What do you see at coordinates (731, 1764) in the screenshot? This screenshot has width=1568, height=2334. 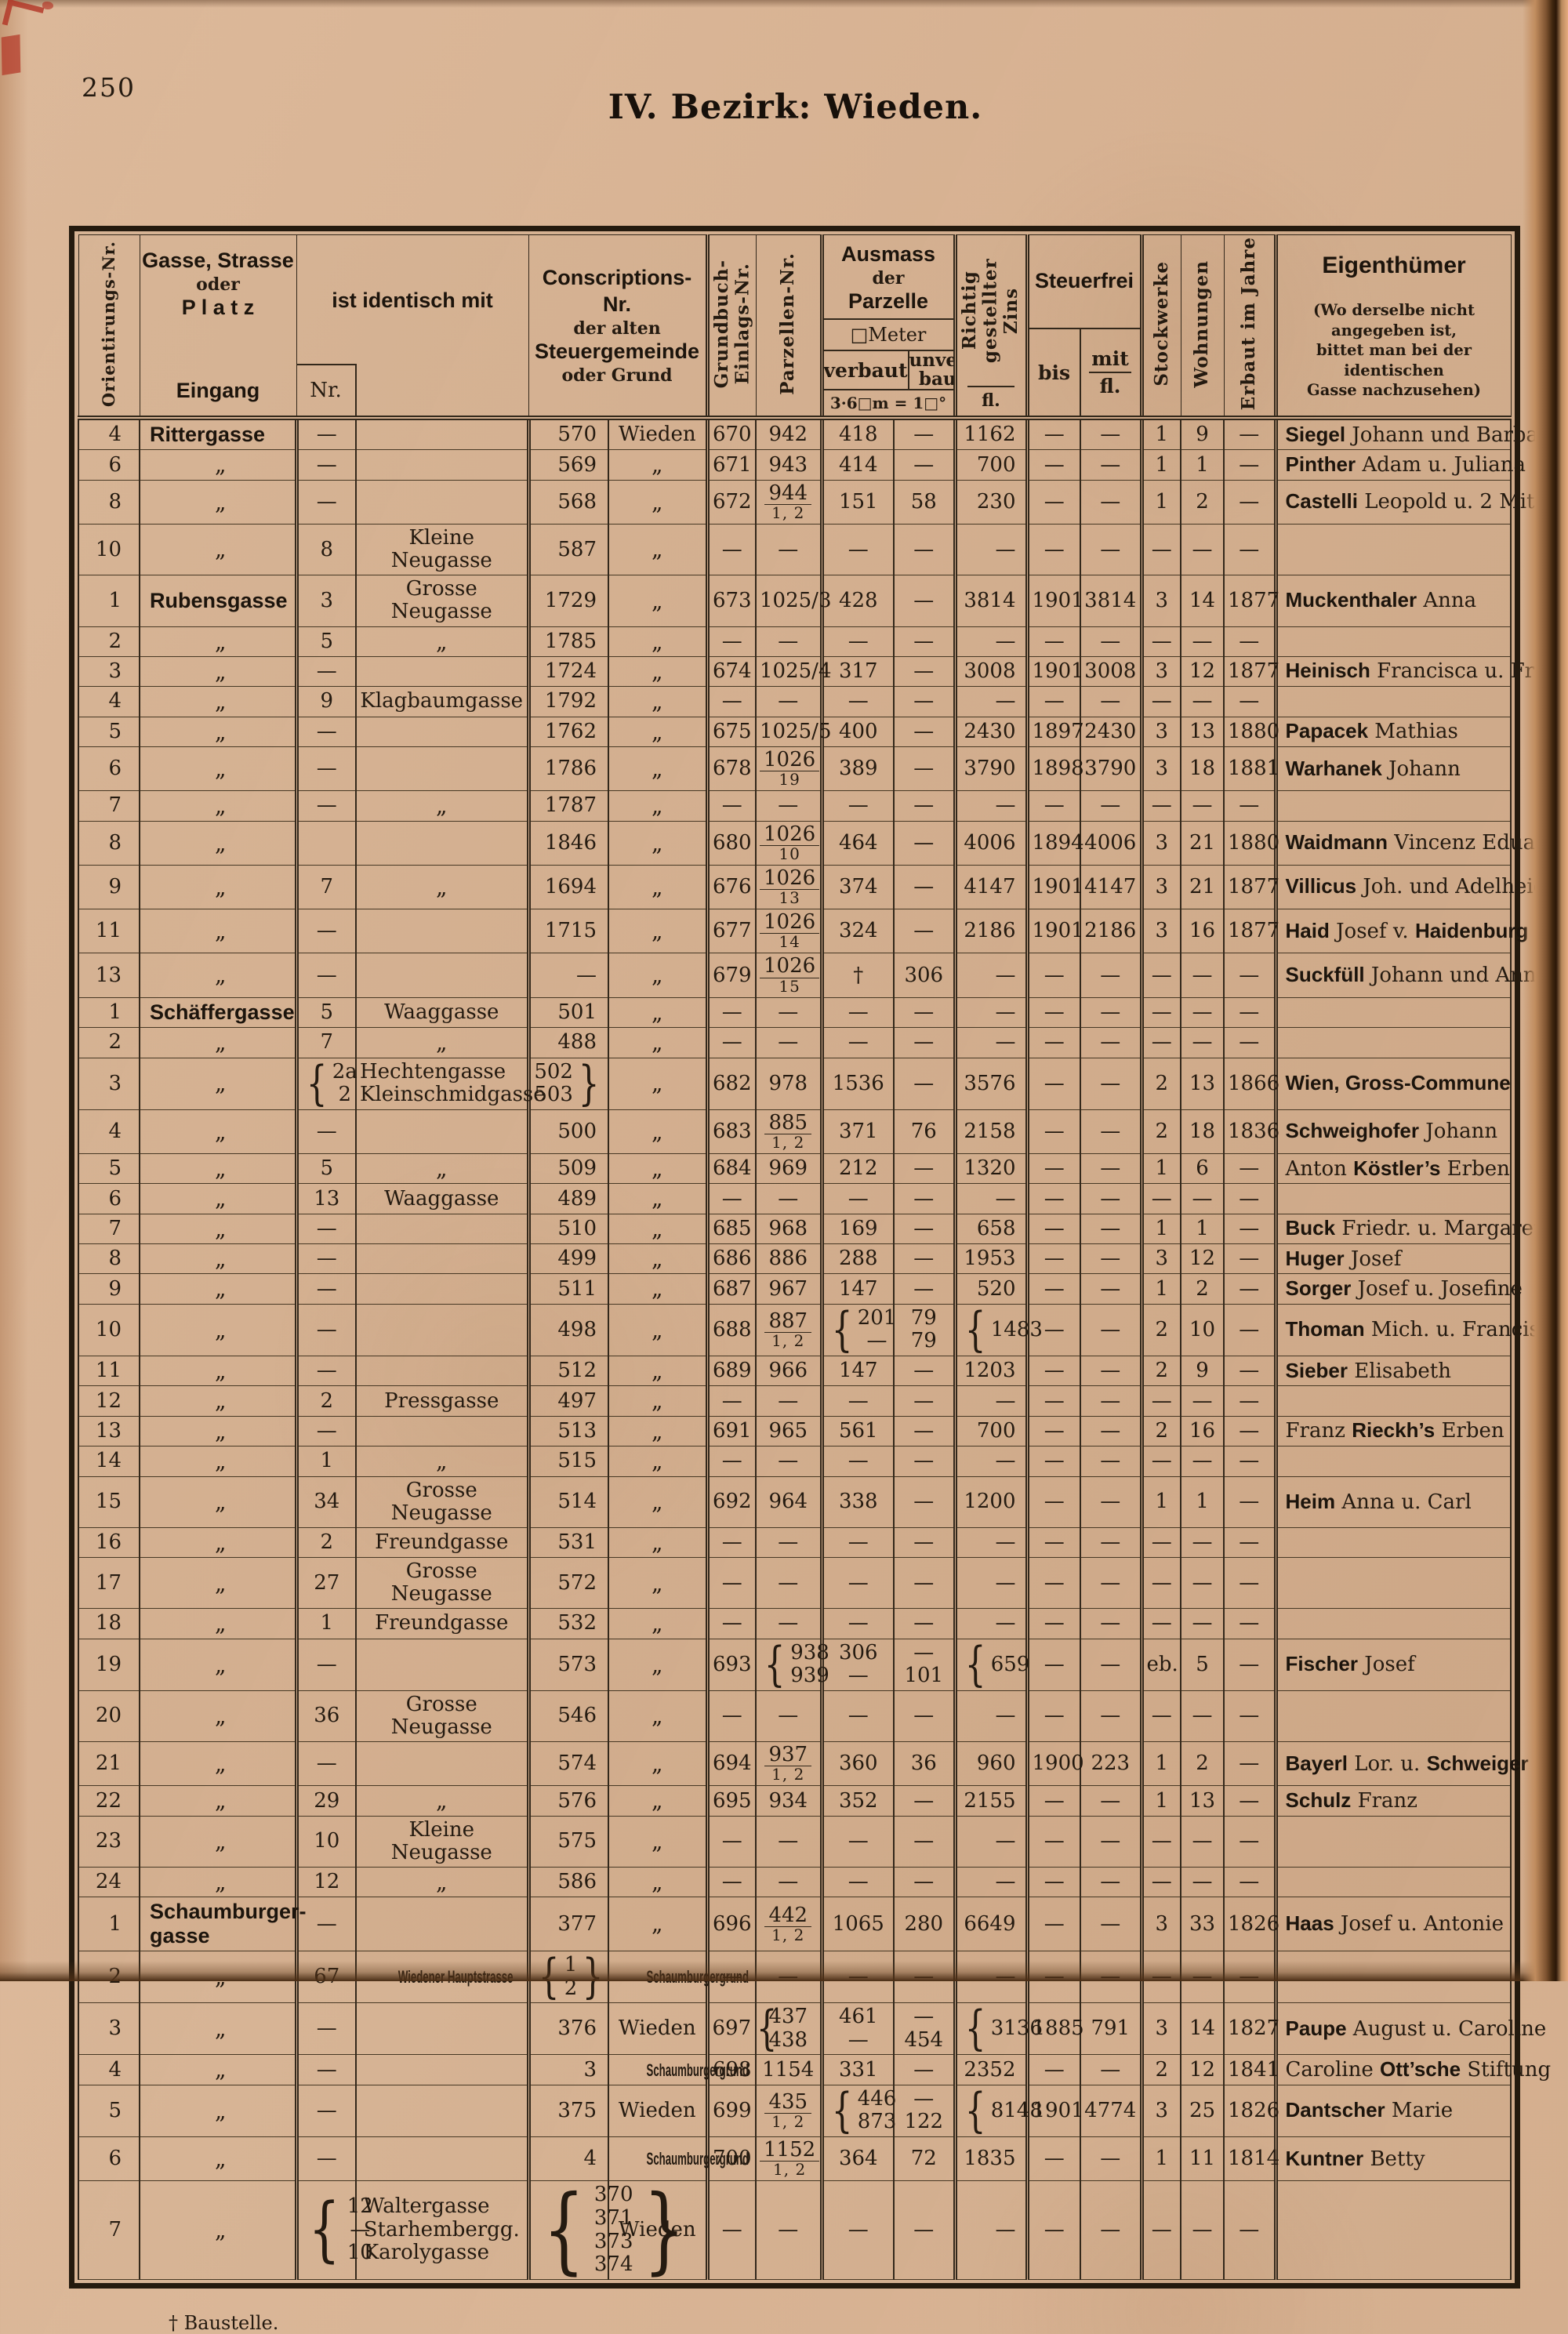 I see `cell-gb: 694` at bounding box center [731, 1764].